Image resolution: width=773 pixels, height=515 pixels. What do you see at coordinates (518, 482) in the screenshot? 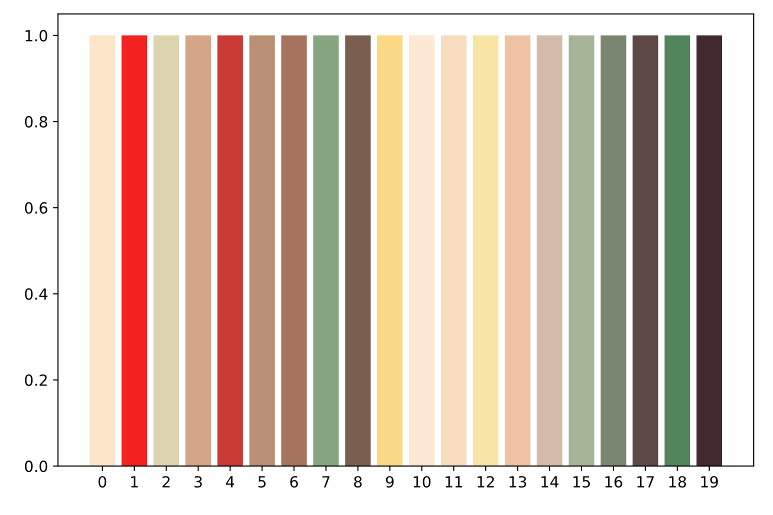
I see `x-tick-label: 13` at bounding box center [518, 482].